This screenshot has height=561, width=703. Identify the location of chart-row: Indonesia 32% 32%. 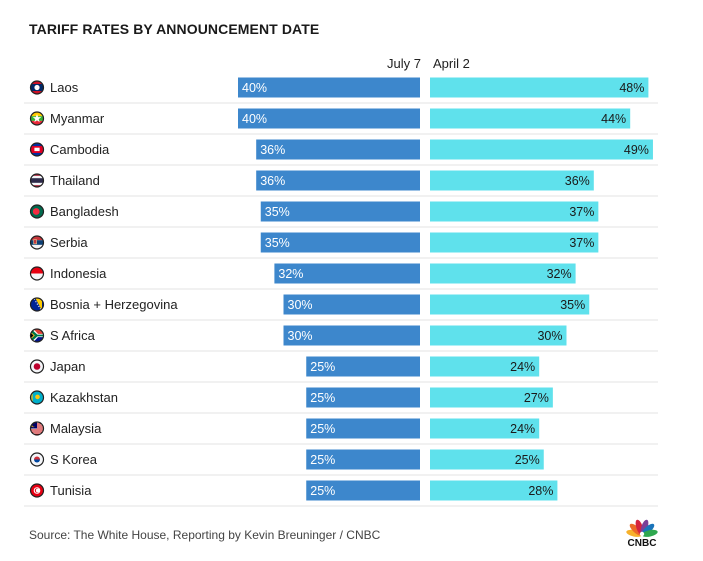
(341, 276).